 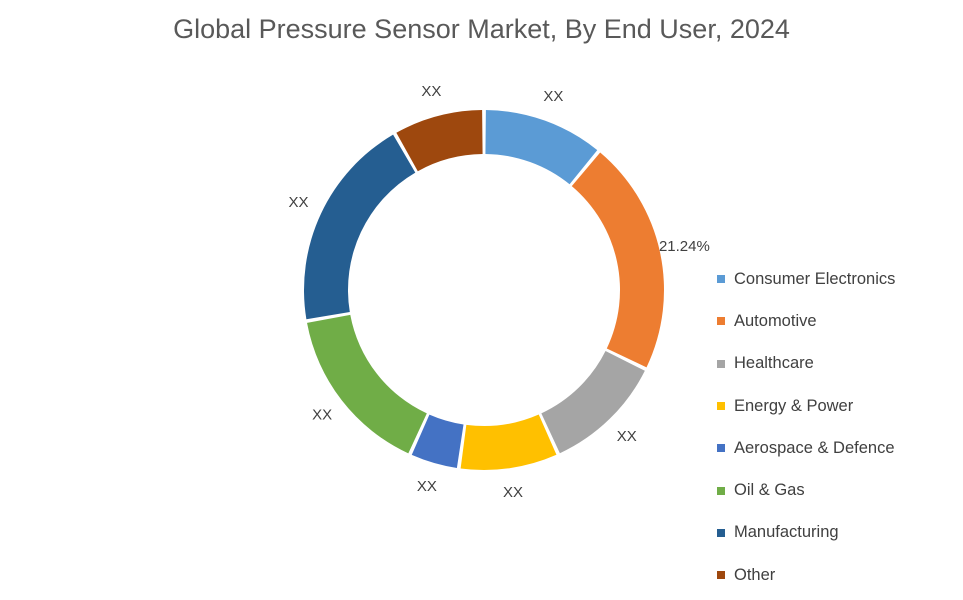 I want to click on legend-label: Automotive, so click(x=775, y=320).